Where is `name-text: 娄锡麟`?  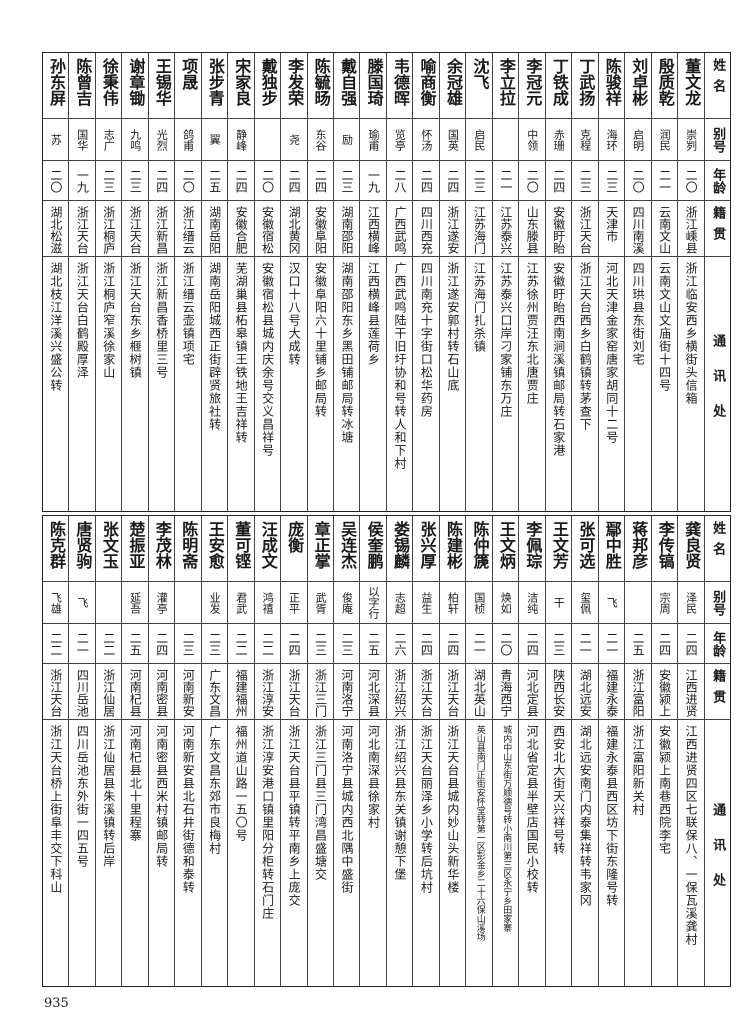 name-text: 娄锡麟 is located at coordinates (401, 545).